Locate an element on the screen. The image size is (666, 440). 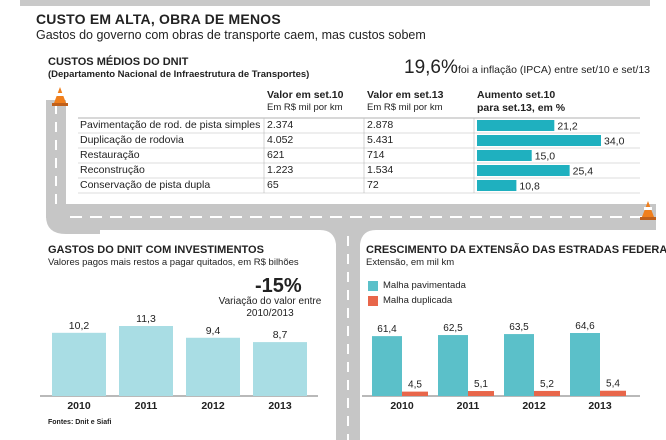
increase-label: 10,8 is located at coordinates (529, 187).